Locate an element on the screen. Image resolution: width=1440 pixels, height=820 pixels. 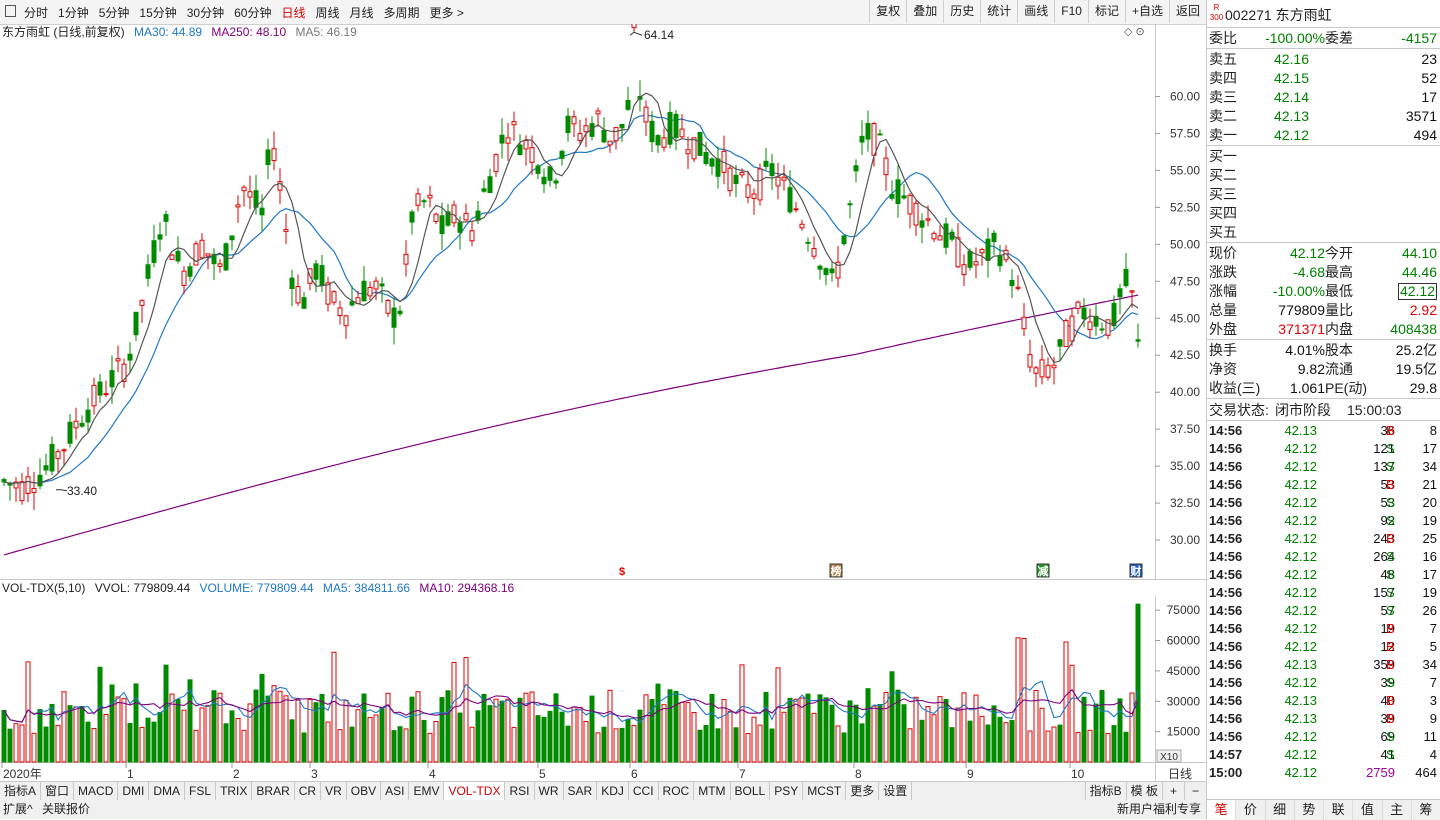
expand-button: 扩展^ is located at coordinates (18, 809).